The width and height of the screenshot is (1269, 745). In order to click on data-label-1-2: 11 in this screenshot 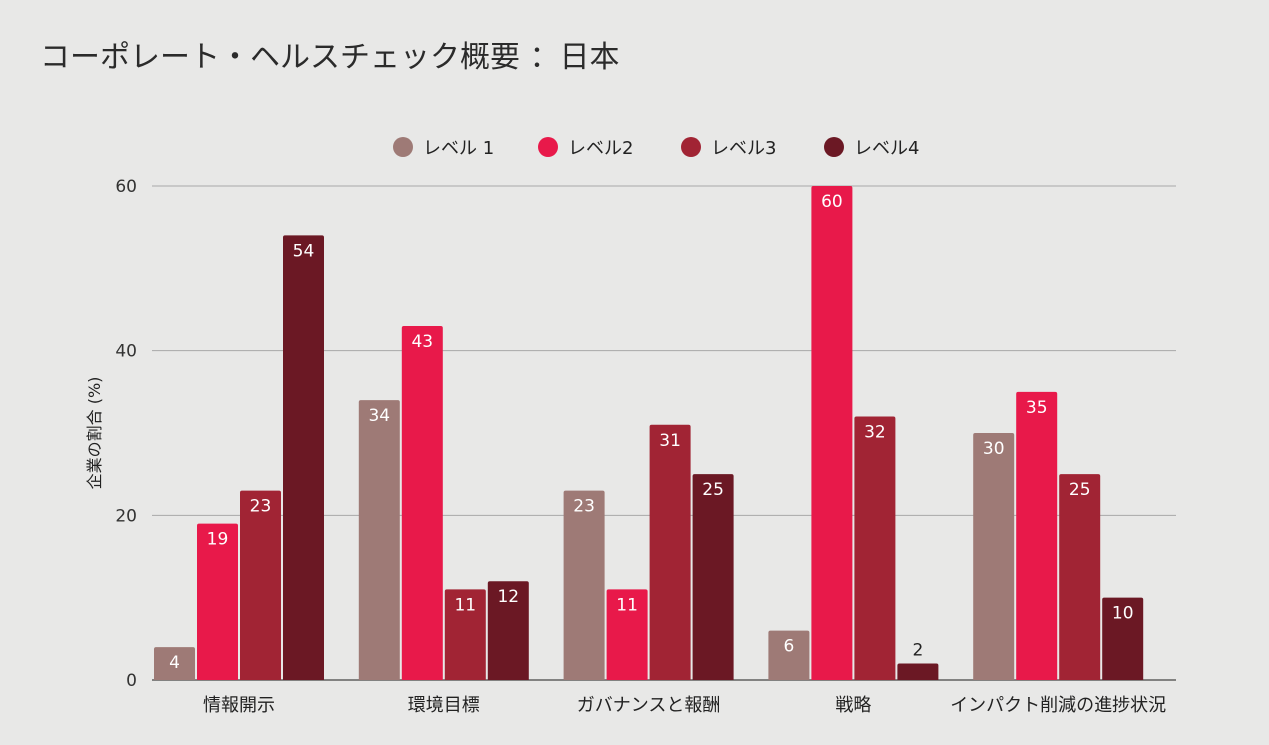, I will do `click(465, 605)`.